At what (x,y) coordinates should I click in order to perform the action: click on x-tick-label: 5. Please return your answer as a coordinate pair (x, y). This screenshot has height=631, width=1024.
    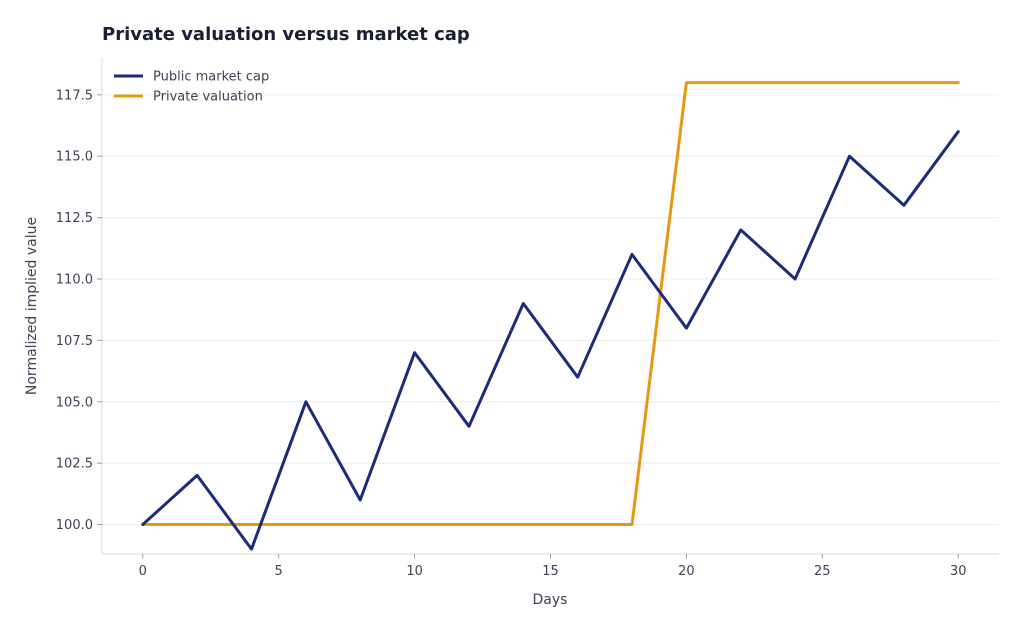
    Looking at the image, I should click on (279, 571).